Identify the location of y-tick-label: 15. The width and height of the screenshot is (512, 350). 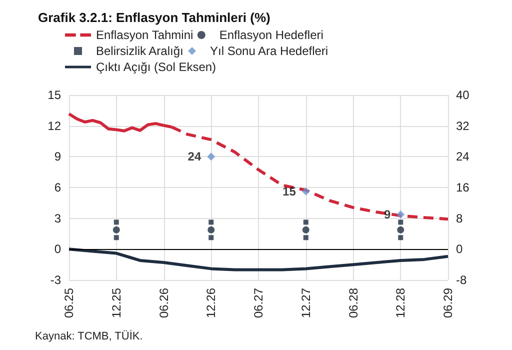
(55, 95).